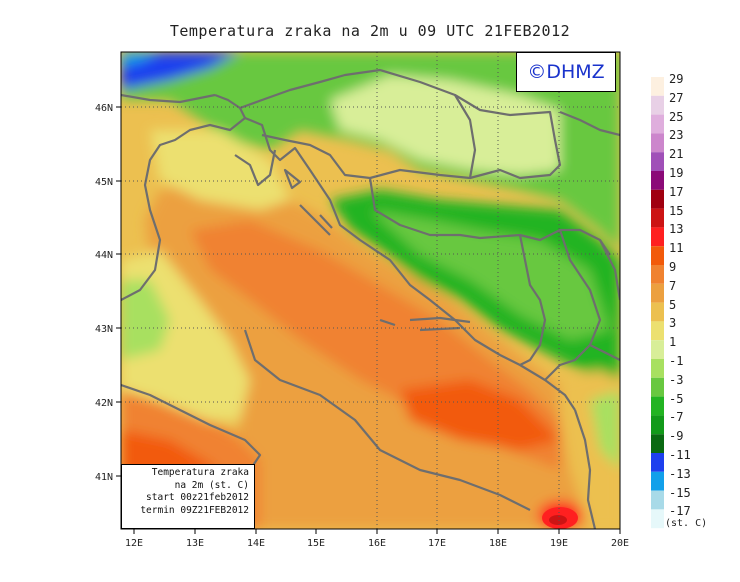 Image resolution: width=740 pixels, height=582 pixels. Describe the element at coordinates (676, 154) in the screenshot. I see `legend-label: 21` at that location.